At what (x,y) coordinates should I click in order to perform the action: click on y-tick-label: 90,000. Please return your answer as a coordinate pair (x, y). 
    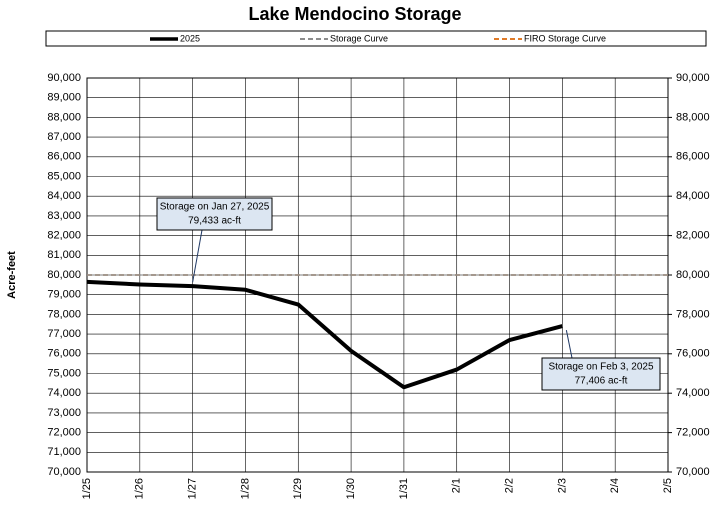
    Looking at the image, I should click on (64, 78).